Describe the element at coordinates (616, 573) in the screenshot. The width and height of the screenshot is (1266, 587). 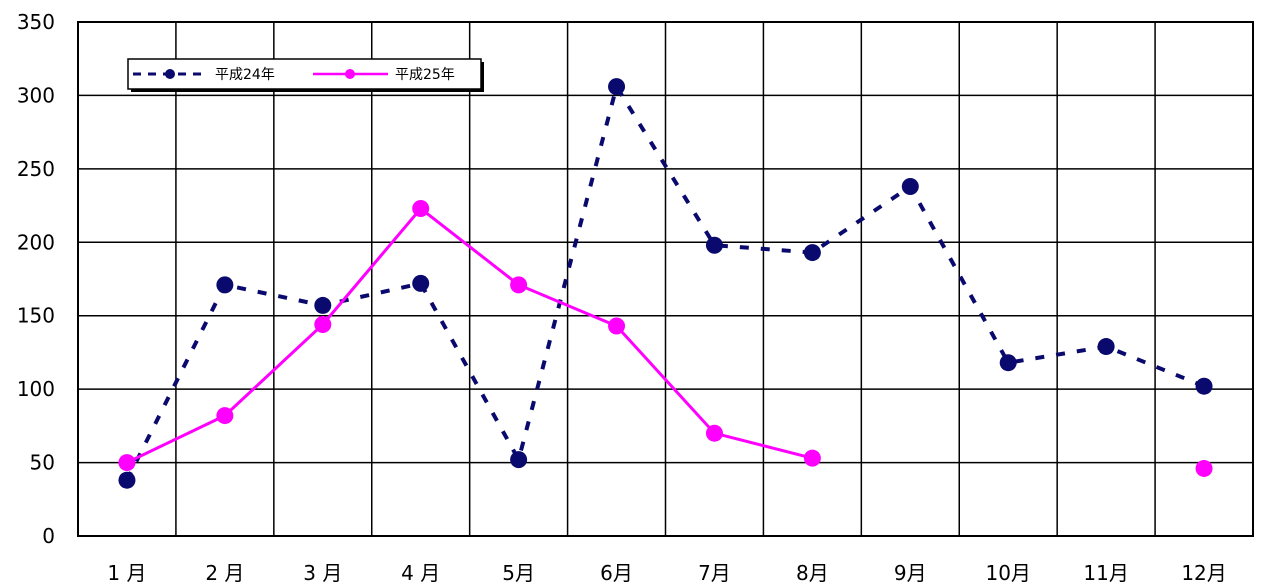
I see `x-tick-label: 6月` at that location.